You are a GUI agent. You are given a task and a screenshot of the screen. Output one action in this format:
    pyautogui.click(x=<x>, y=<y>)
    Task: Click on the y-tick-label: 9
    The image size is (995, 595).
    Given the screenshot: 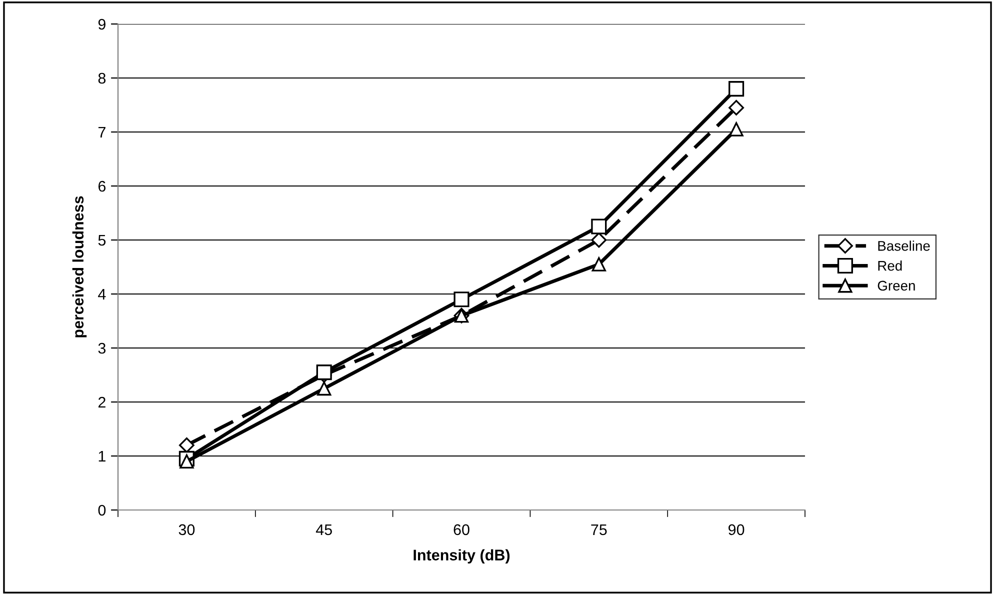 What is the action you would take?
    pyautogui.click(x=102, y=24)
    